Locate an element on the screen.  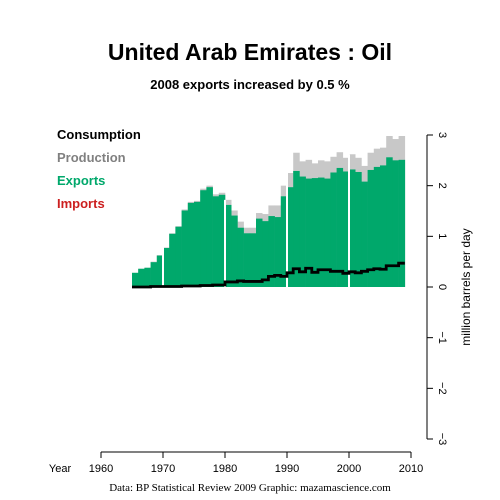
y-axis: 3 2 1 0 −1 −2 −3 million barrels per day is located at coordinates (449, 289).